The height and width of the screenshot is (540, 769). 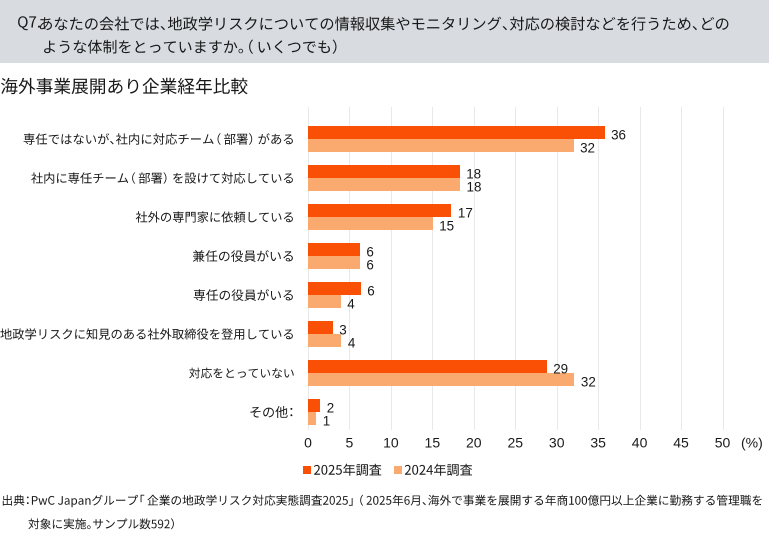 What do you see at coordinates (330, 408) in the screenshot?
I see `svg-text: 2` at bounding box center [330, 408].